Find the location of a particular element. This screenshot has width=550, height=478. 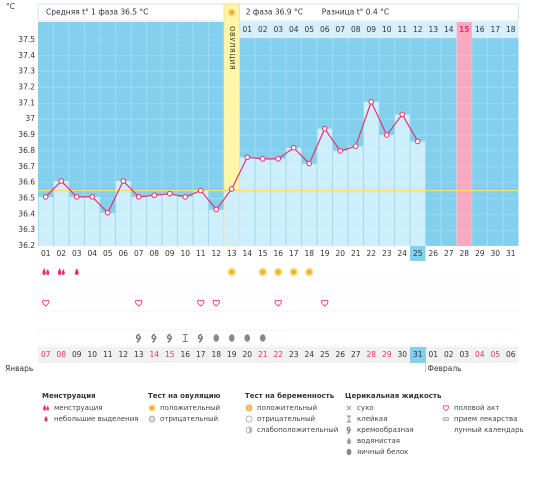

legend-item: менструация is located at coordinates (78, 408).